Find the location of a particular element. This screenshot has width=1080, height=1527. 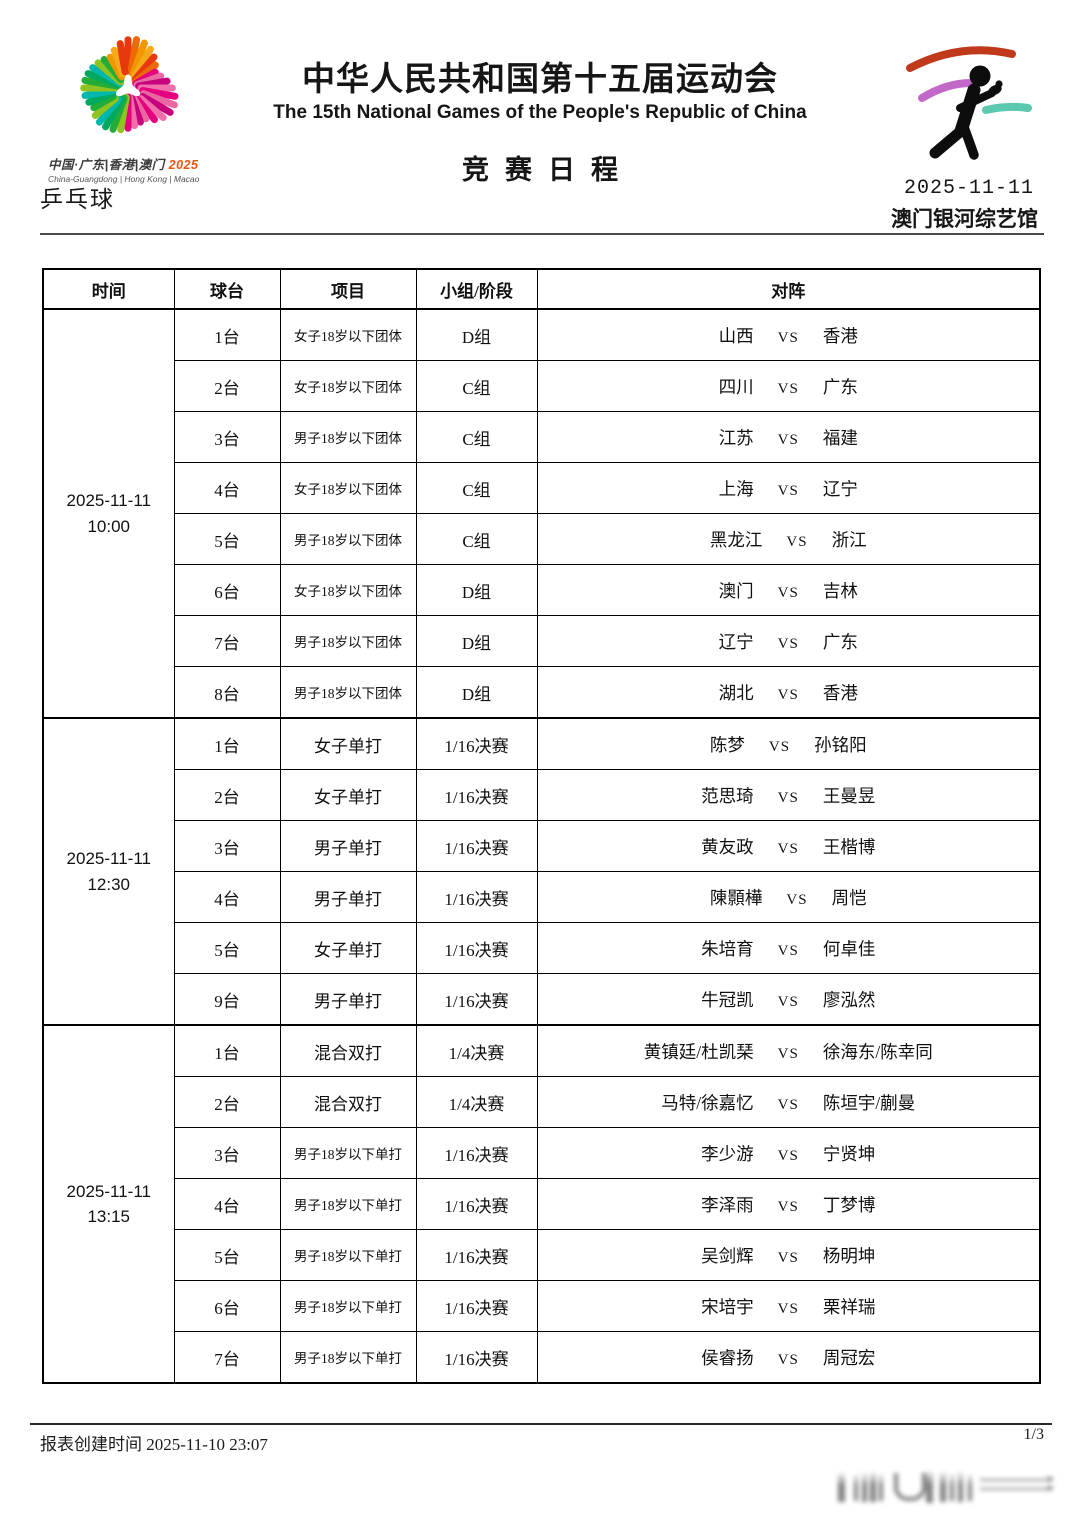

matchup-right: 孙铭阳 is located at coordinates (840, 744).